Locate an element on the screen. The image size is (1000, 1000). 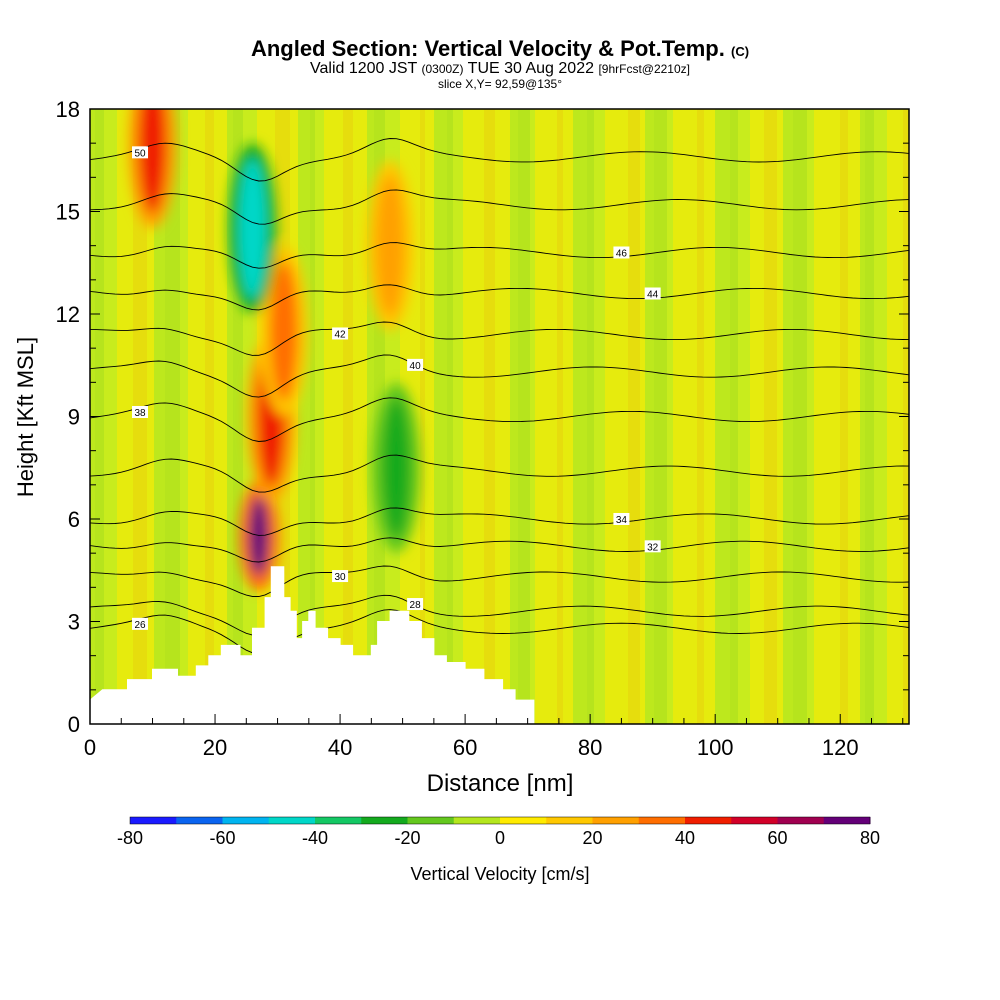
colorbar-tick-label: -40 is located at coordinates (315, 838).